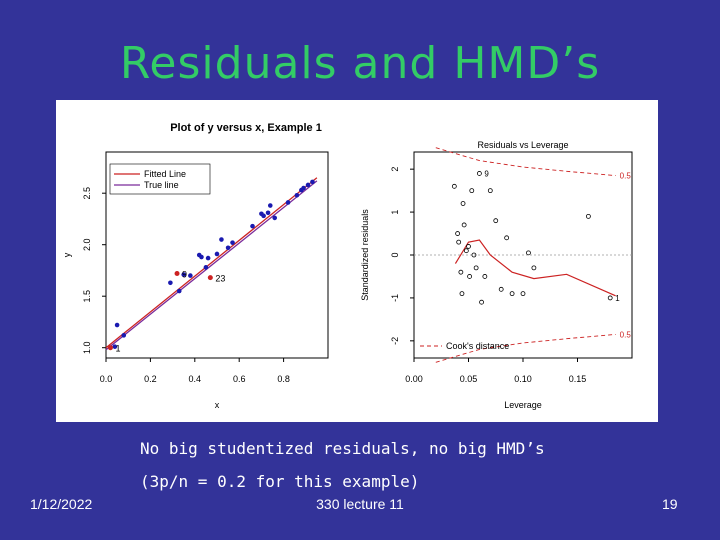 The image size is (720, 540). What do you see at coordinates (217, 405) in the screenshot?
I see `plot1-xlabel: x` at bounding box center [217, 405].